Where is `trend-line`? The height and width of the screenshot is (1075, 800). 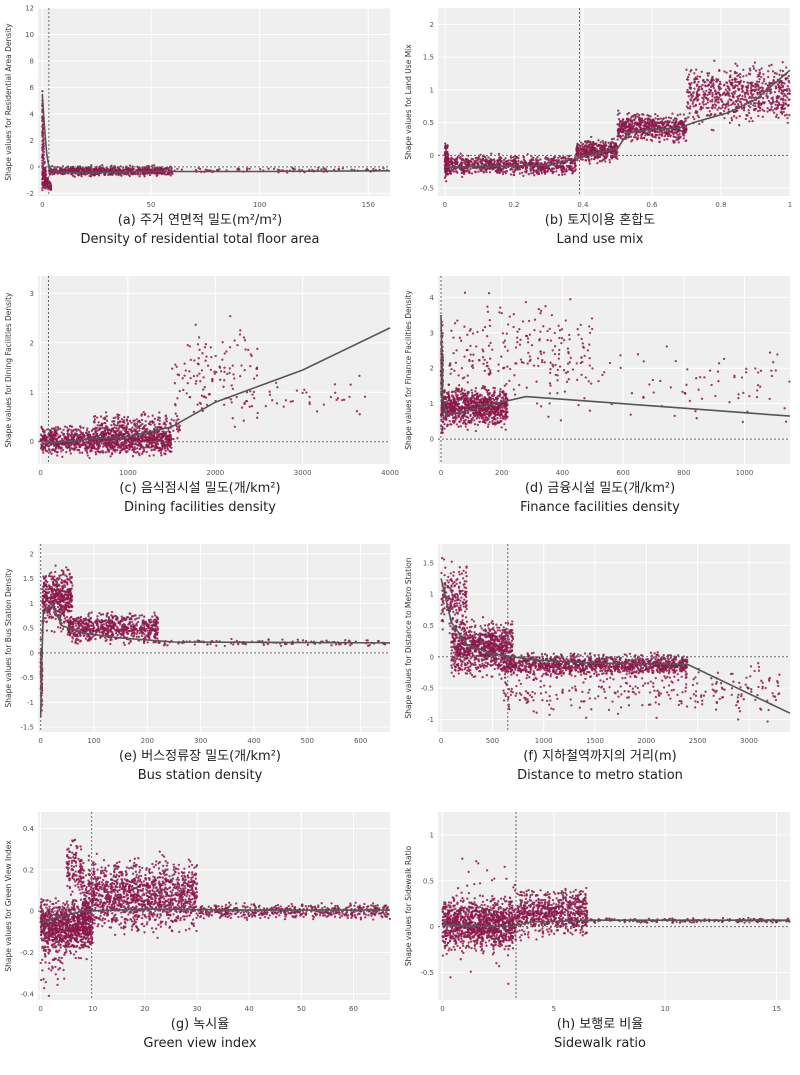 trend-line is located at coordinates (216, 134).